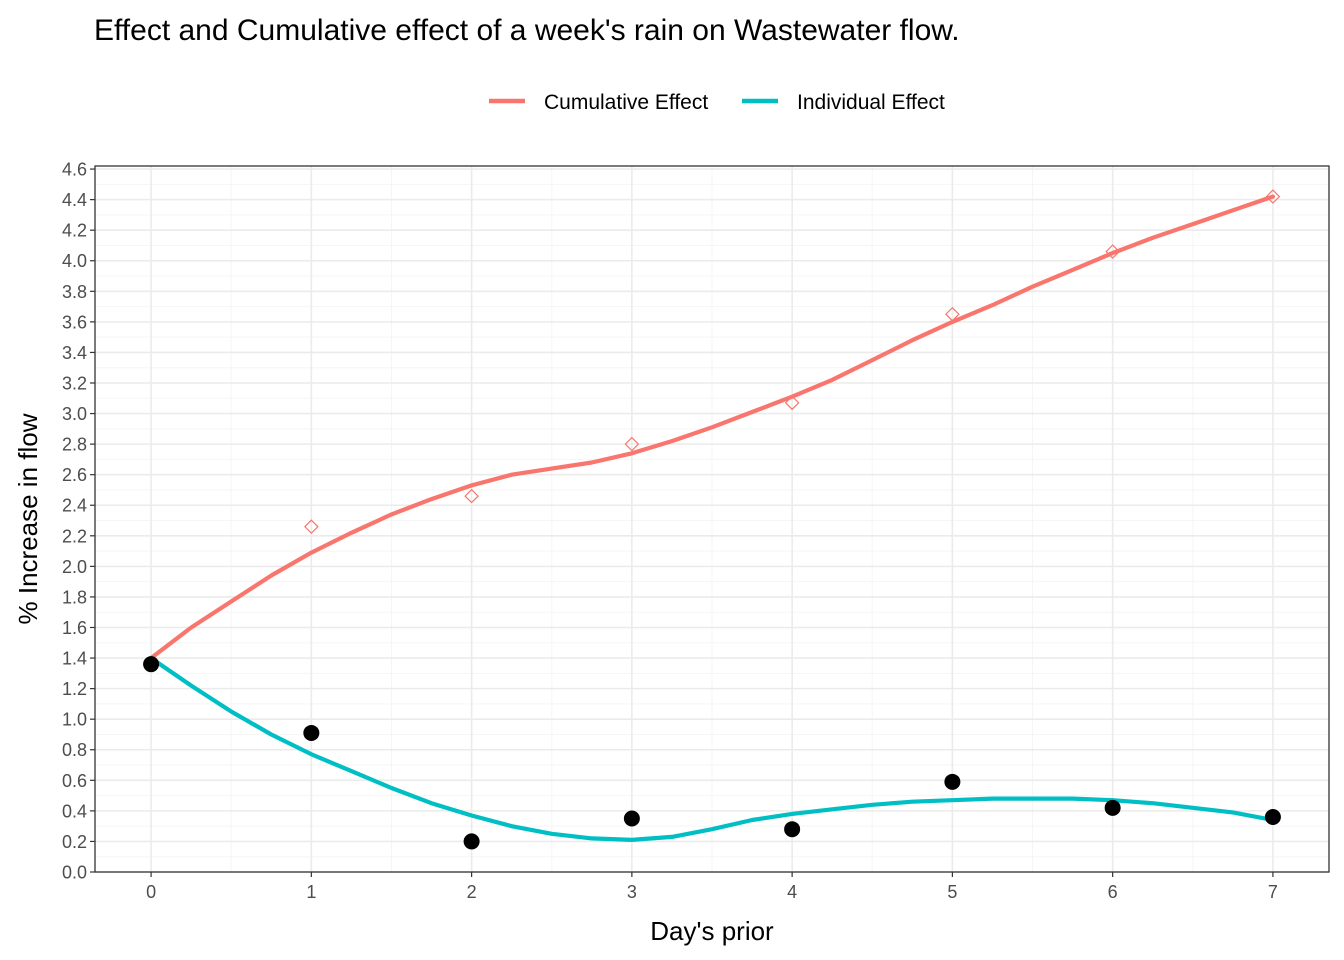 The width and height of the screenshot is (1344, 960). What do you see at coordinates (74, 811) in the screenshot?
I see `y-tick-label: 0.4` at bounding box center [74, 811].